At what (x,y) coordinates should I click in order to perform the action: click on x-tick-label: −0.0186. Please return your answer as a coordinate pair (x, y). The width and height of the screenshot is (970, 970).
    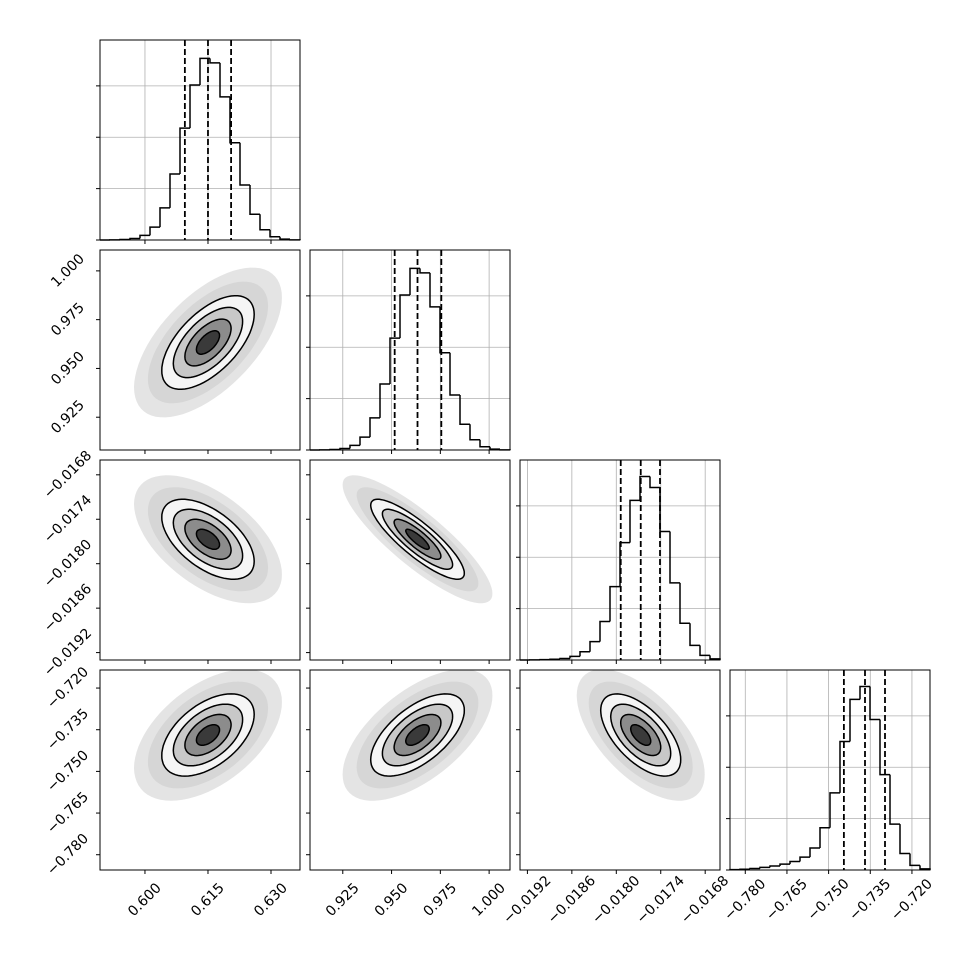
    Looking at the image, I should click on (572, 900).